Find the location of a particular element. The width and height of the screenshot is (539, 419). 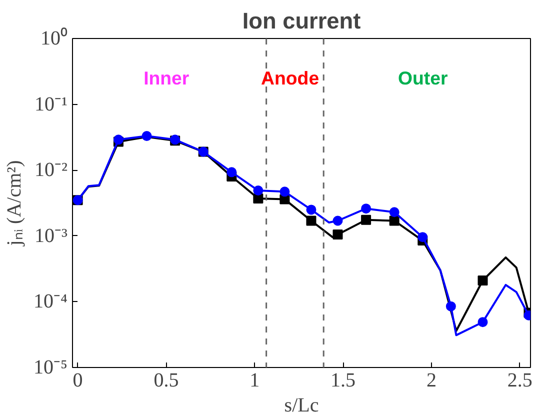

x-tick-label: 2 is located at coordinates (431, 381).